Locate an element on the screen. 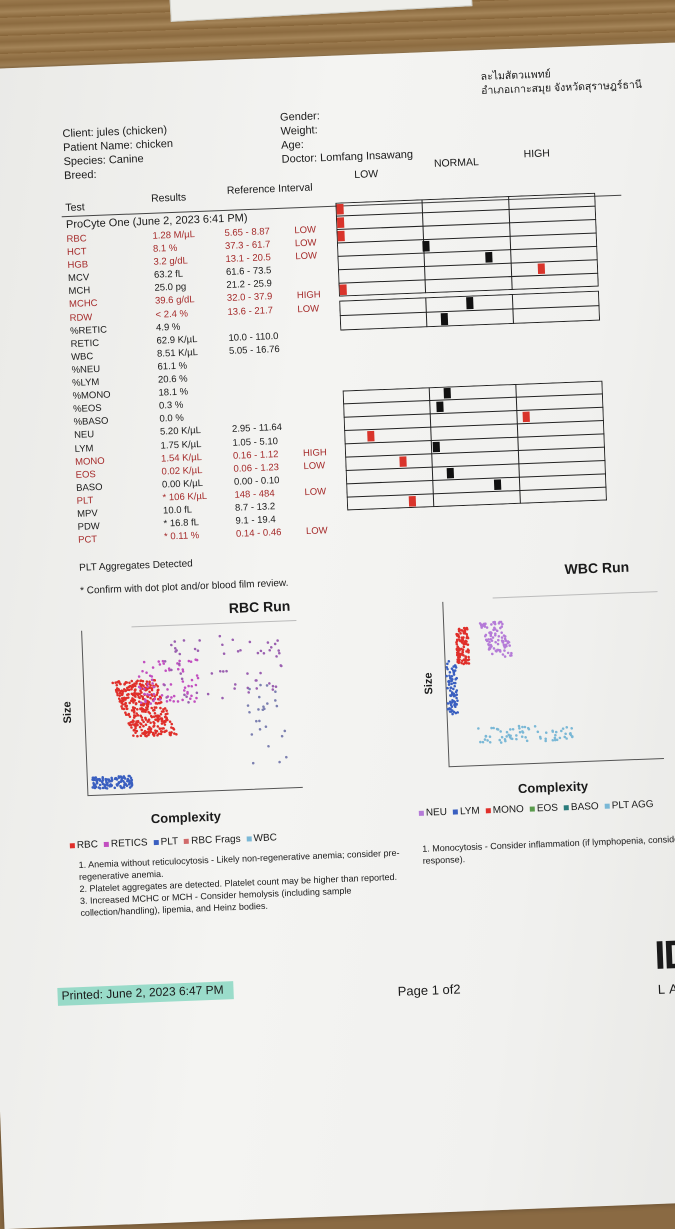 Image resolution: width=675 pixels, height=1229 pixels. test-name: %LYM is located at coordinates (85, 382).